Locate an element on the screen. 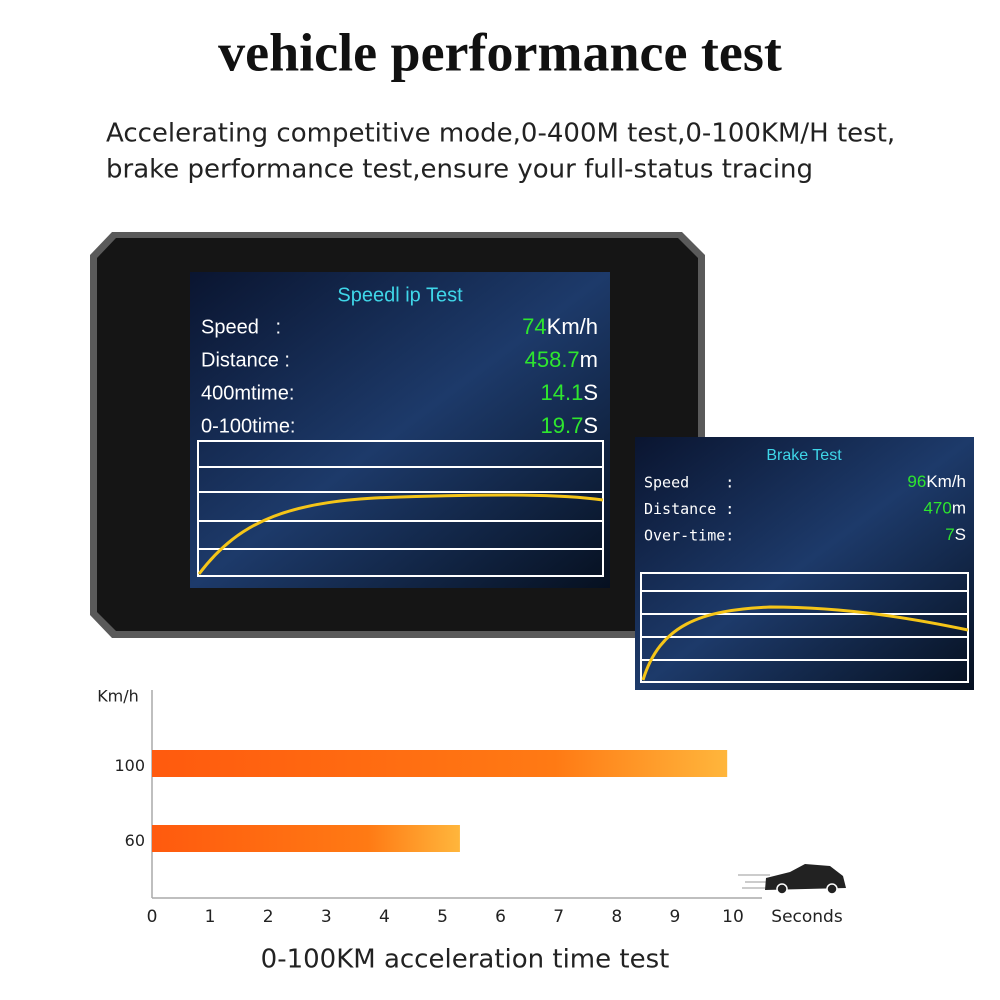 The height and width of the screenshot is (1000, 1000). row-label: Over-time: is located at coordinates (689, 536).